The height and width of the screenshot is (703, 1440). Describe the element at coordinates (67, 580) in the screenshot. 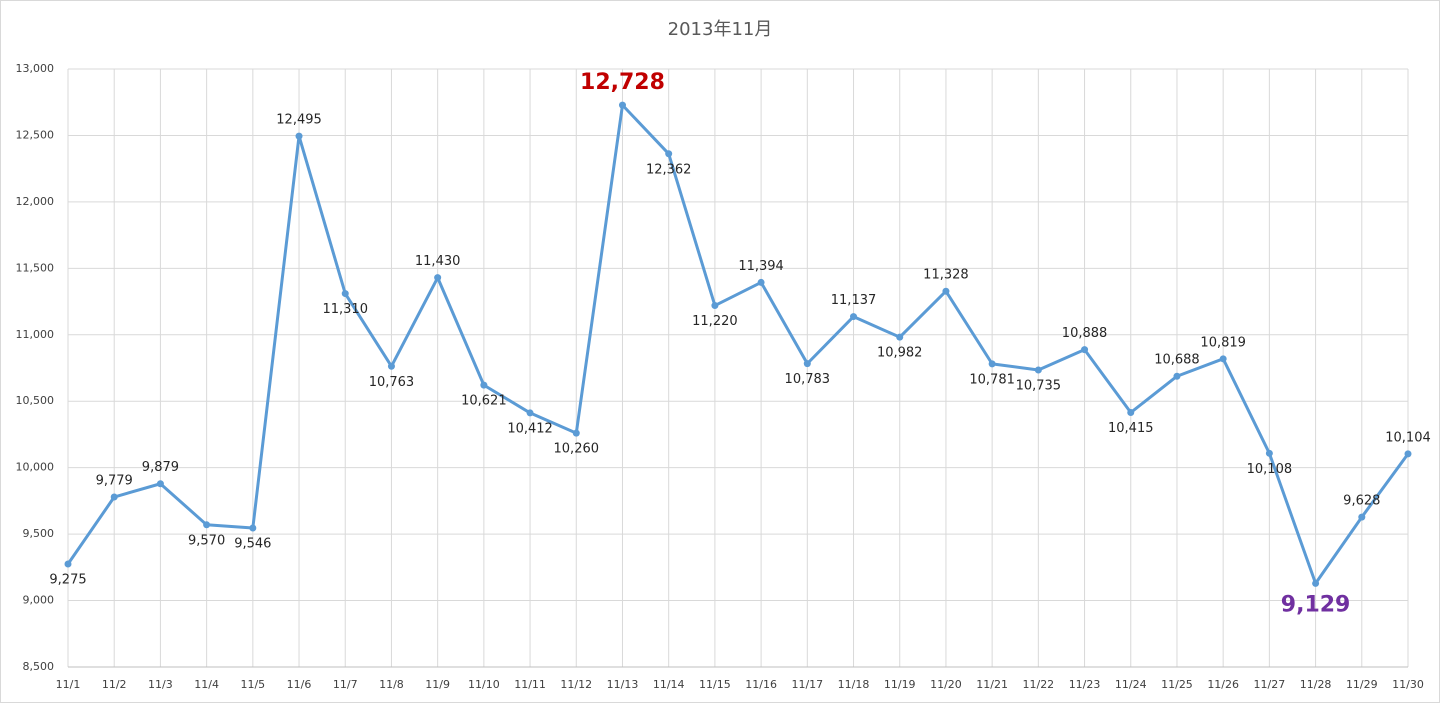

I see `data-label: 9,275` at that location.